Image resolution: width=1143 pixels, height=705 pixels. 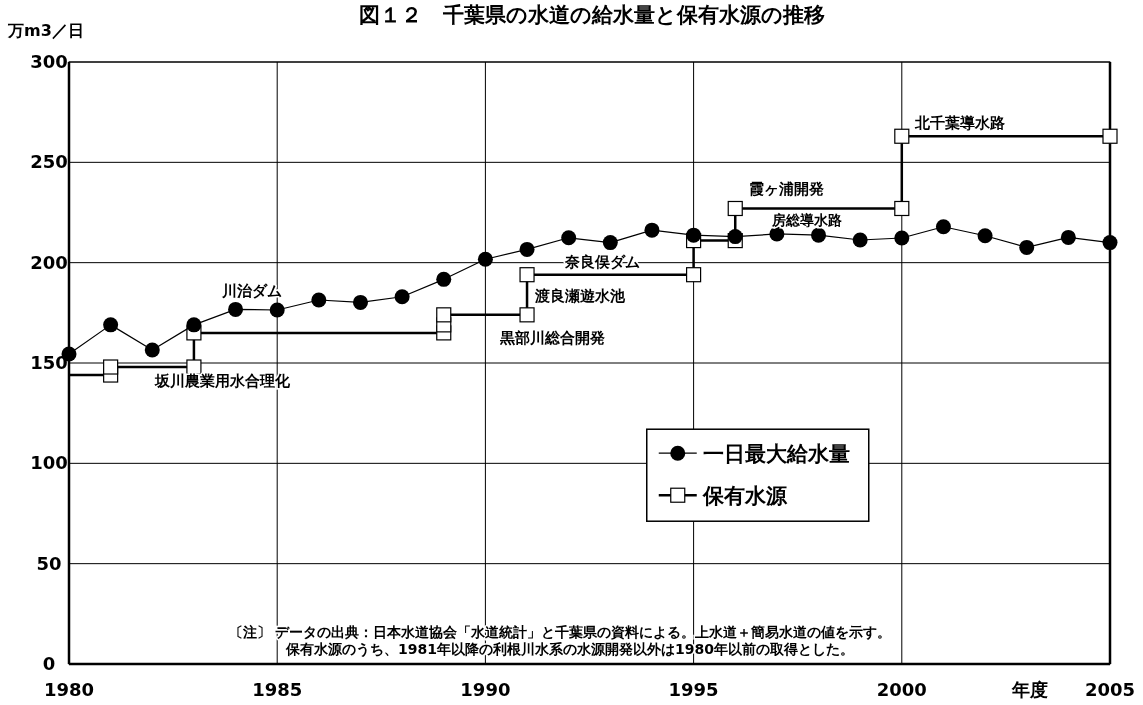 What do you see at coordinates (49, 663) in the screenshot?
I see `y-tick-label: 0` at bounding box center [49, 663].